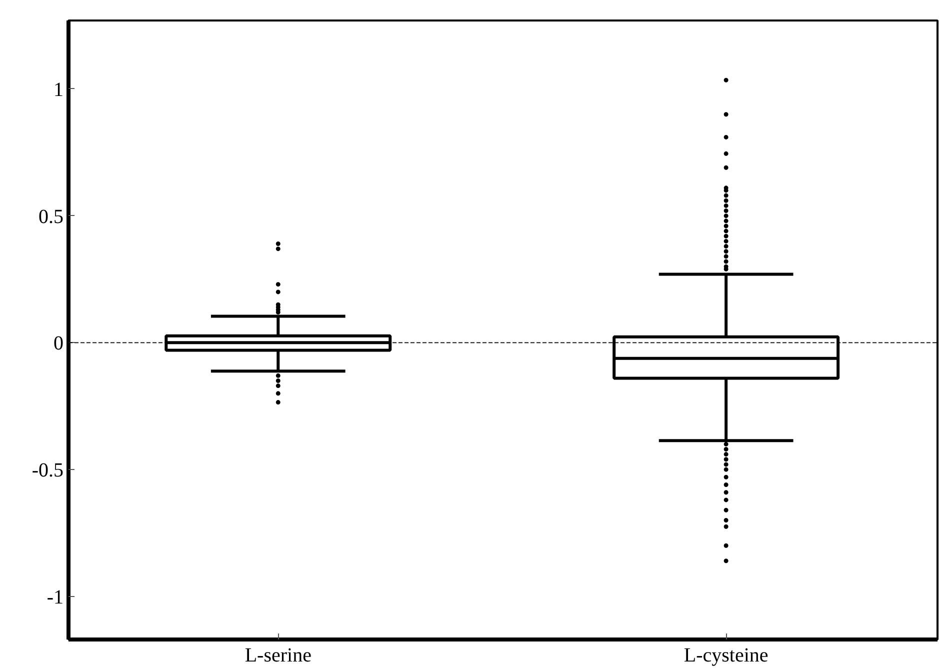 The height and width of the screenshot is (669, 939). What do you see at coordinates (51, 217) in the screenshot?
I see `y-tick-label: 0.5` at bounding box center [51, 217].